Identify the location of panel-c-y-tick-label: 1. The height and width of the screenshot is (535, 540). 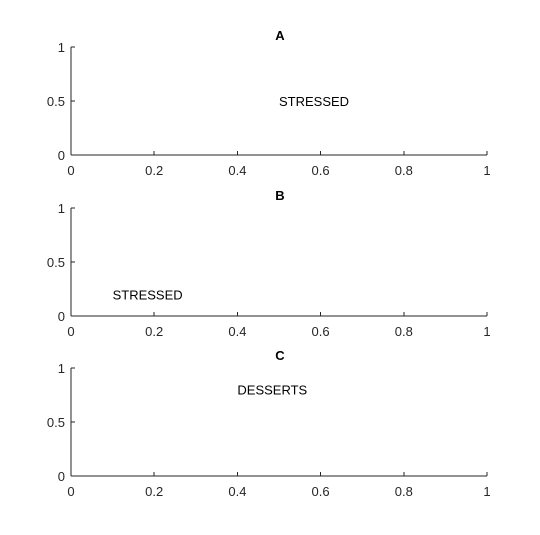
(61, 368).